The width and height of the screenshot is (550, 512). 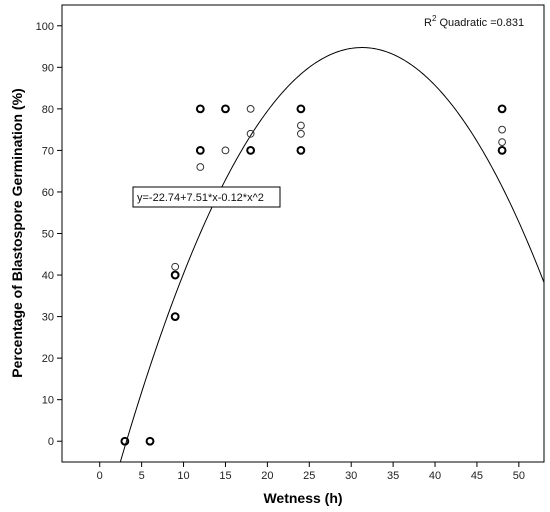 What do you see at coordinates (435, 476) in the screenshot?
I see `x-tick-label: 40` at bounding box center [435, 476].